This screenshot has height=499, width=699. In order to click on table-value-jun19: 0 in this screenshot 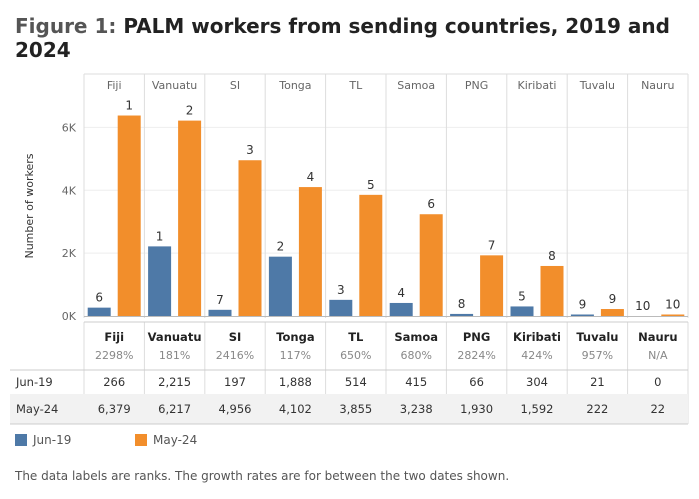, I will do `click(657, 382)`.